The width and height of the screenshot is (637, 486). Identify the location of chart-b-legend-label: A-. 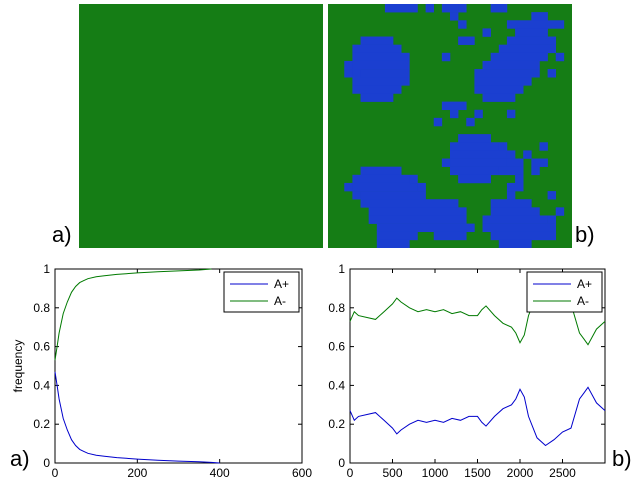
(583, 301).